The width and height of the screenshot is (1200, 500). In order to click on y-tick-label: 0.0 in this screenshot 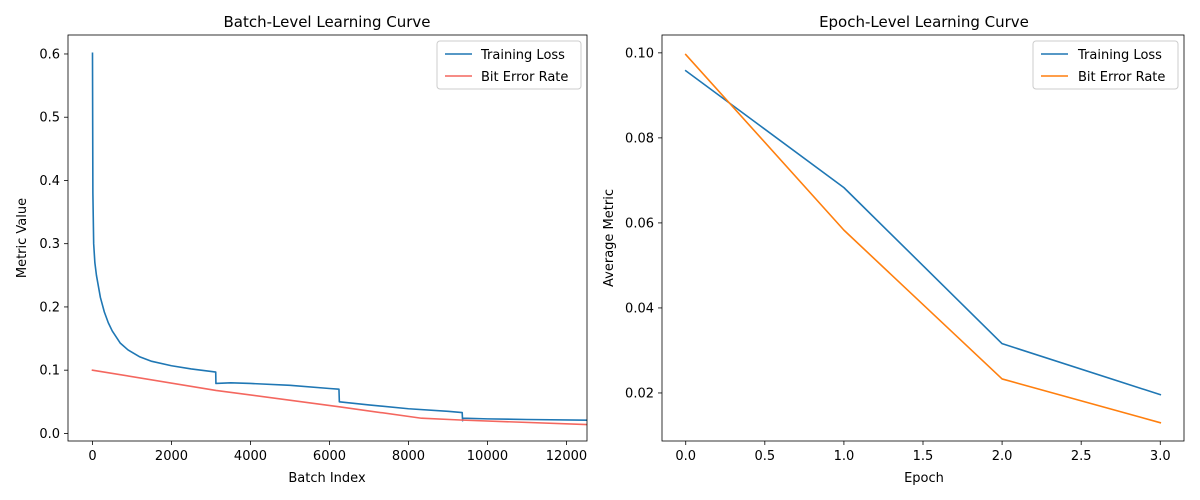, I will do `click(49, 434)`.